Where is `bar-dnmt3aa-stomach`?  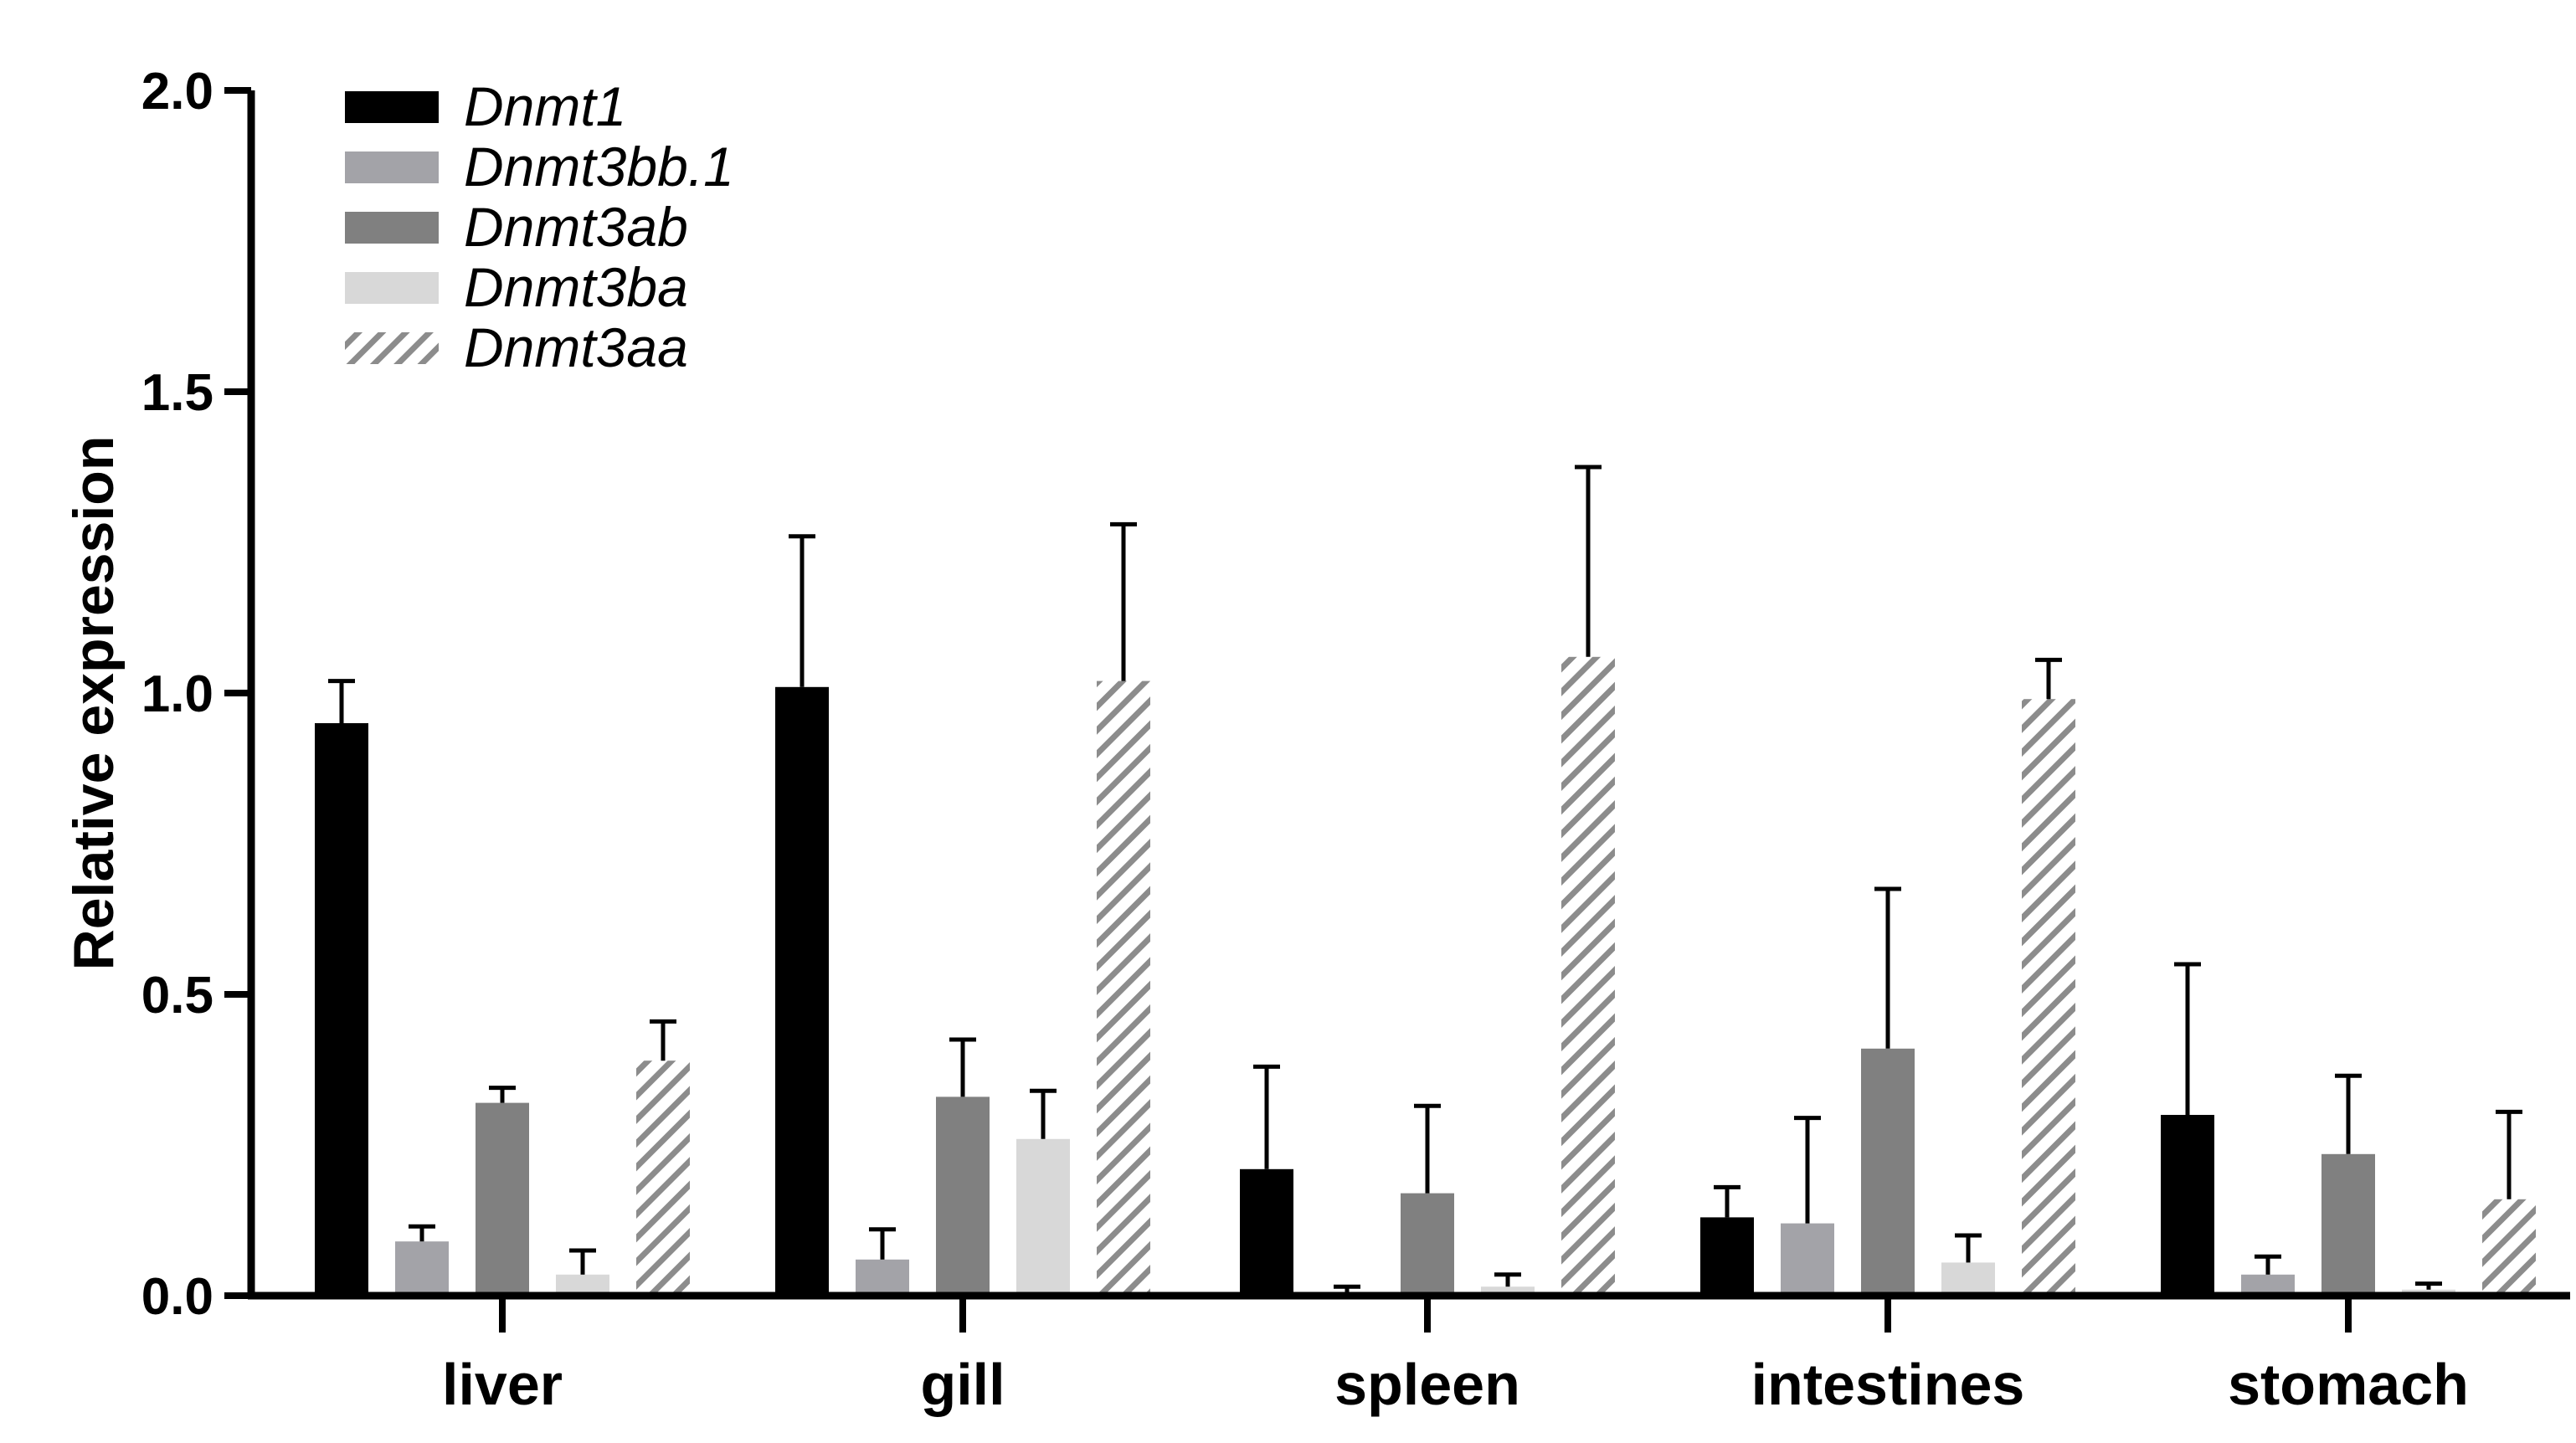
bar-dnmt3aa-stomach is located at coordinates (2509, 1247).